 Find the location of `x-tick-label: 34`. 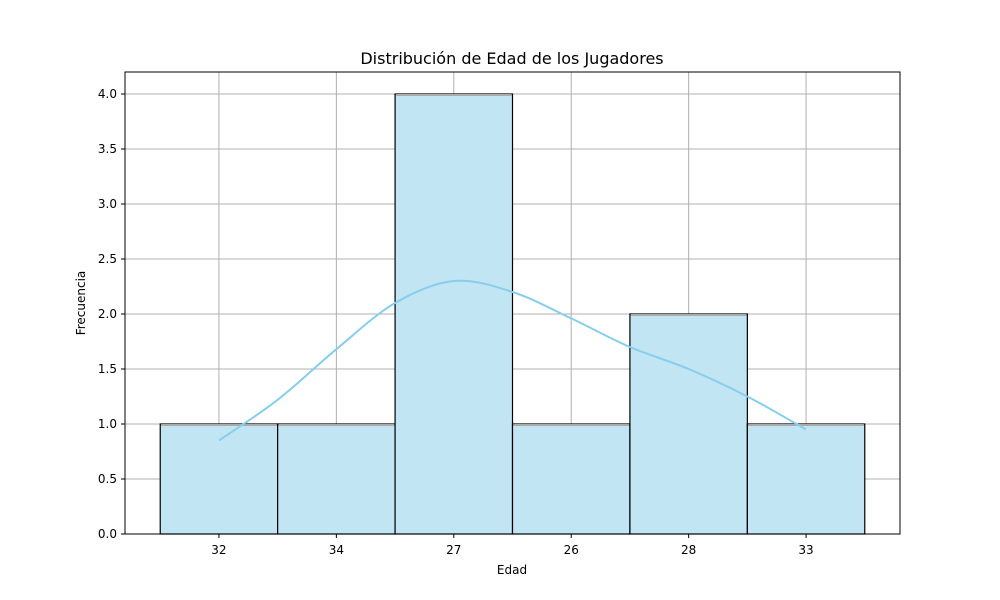

x-tick-label: 34 is located at coordinates (336, 550).